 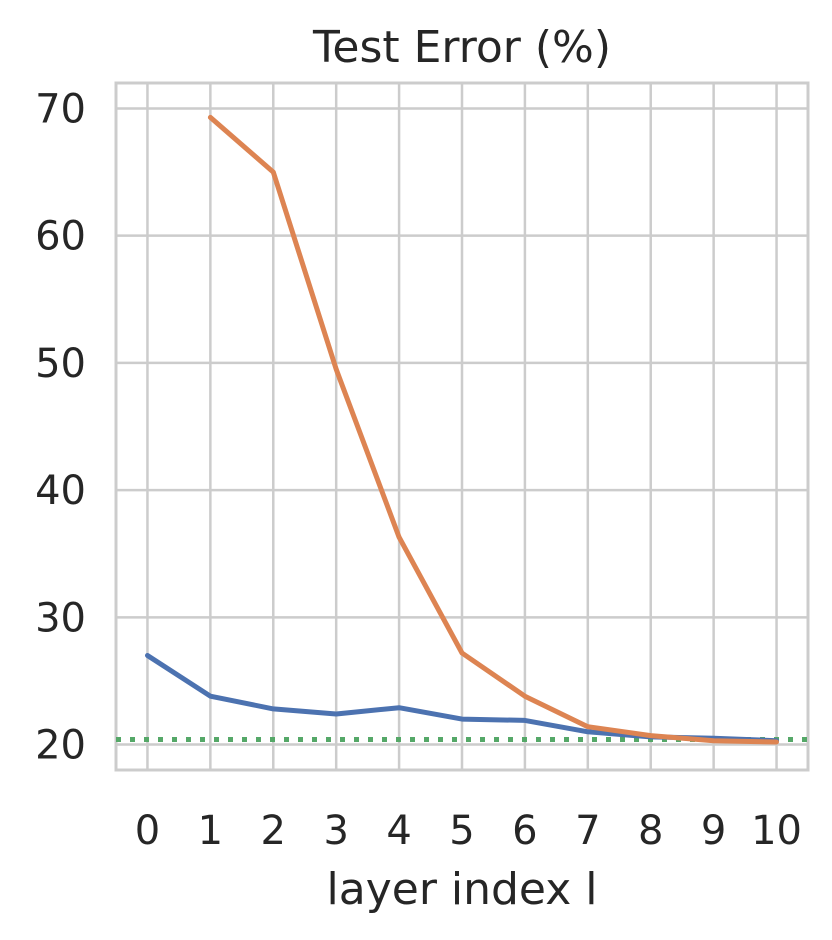 I want to click on y-tick-label: 70, so click(x=60, y=109).